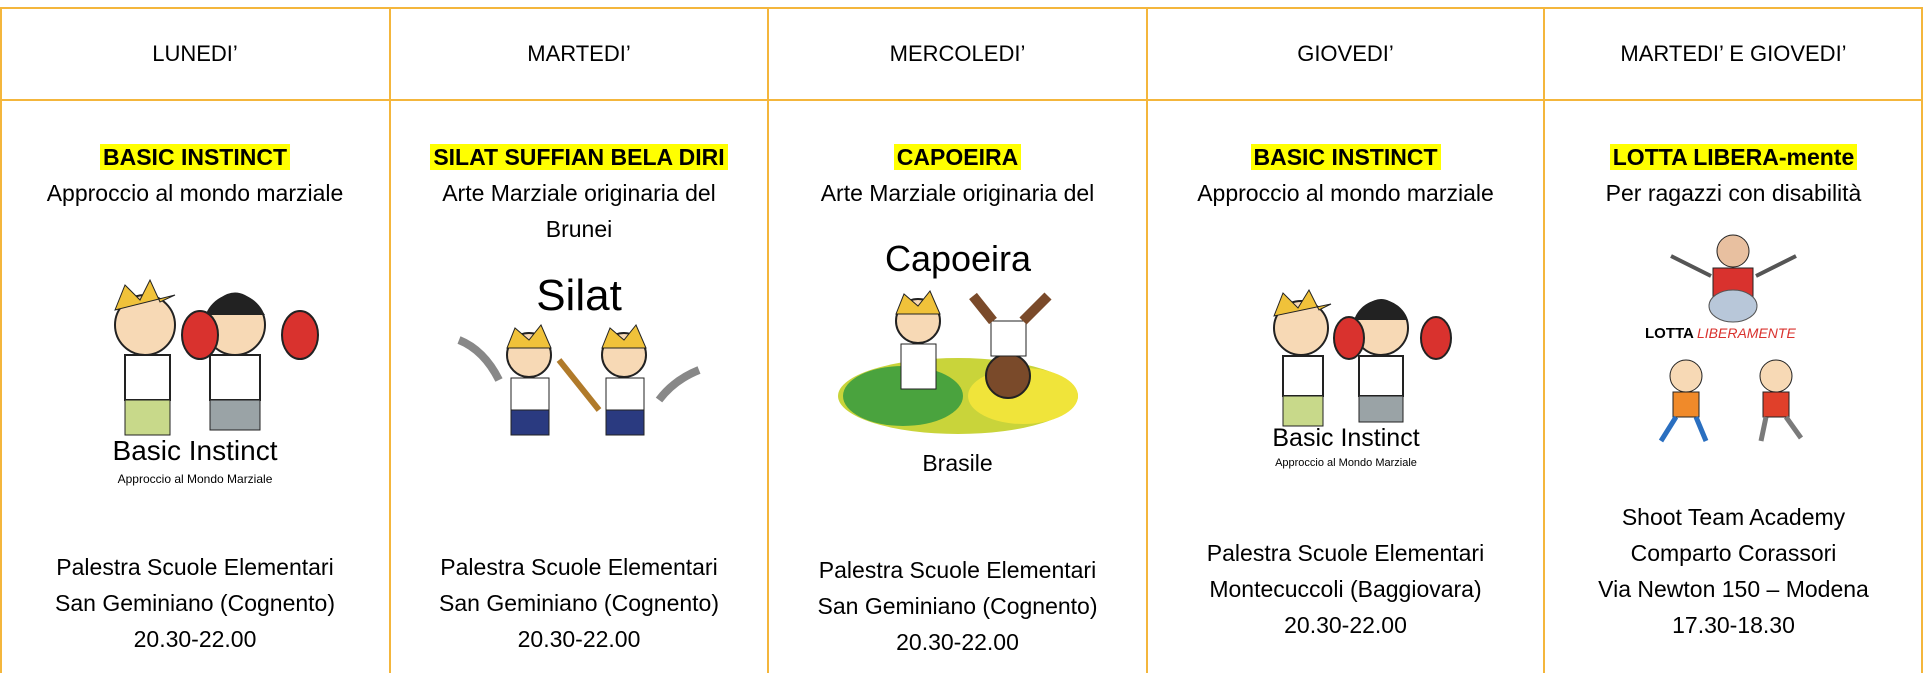 The image size is (1923, 673). I want to click on course-image: Capoeira, so click(957, 336).